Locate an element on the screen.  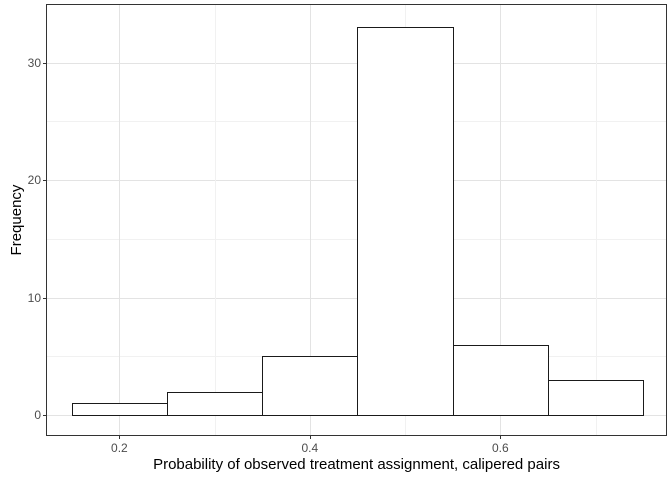
y-tick-label: 20 is located at coordinates (34, 180).